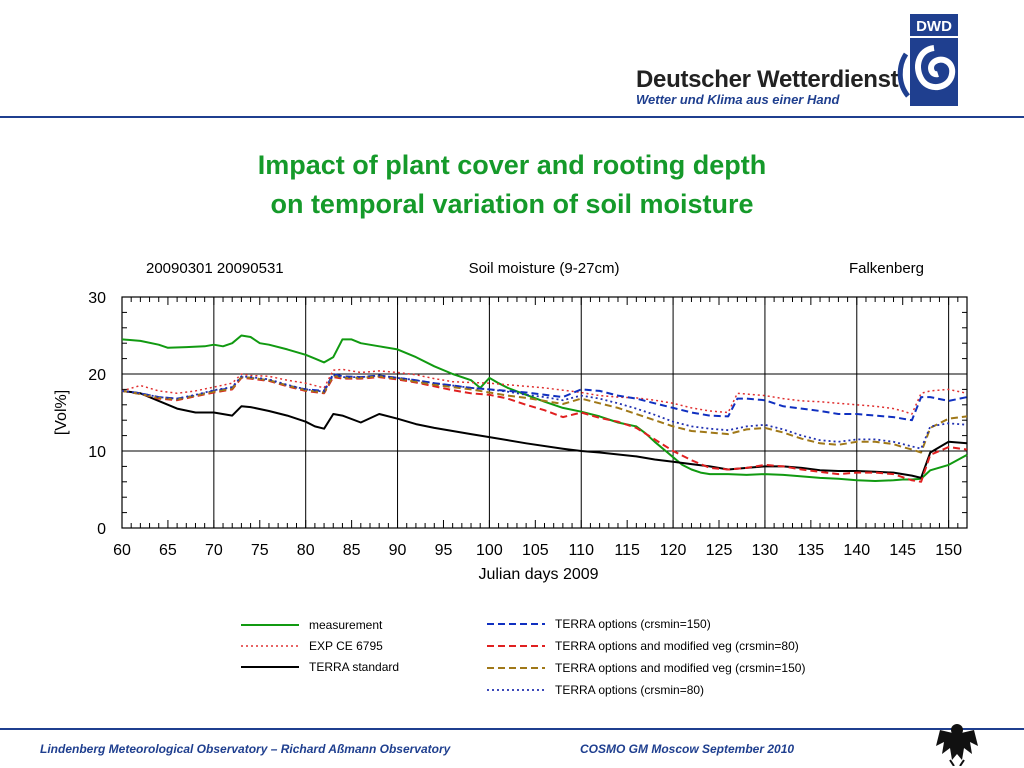  What do you see at coordinates (738, 99) in the screenshot?
I see `org-slogan: Wetter und Klima aus einer Hand` at bounding box center [738, 99].